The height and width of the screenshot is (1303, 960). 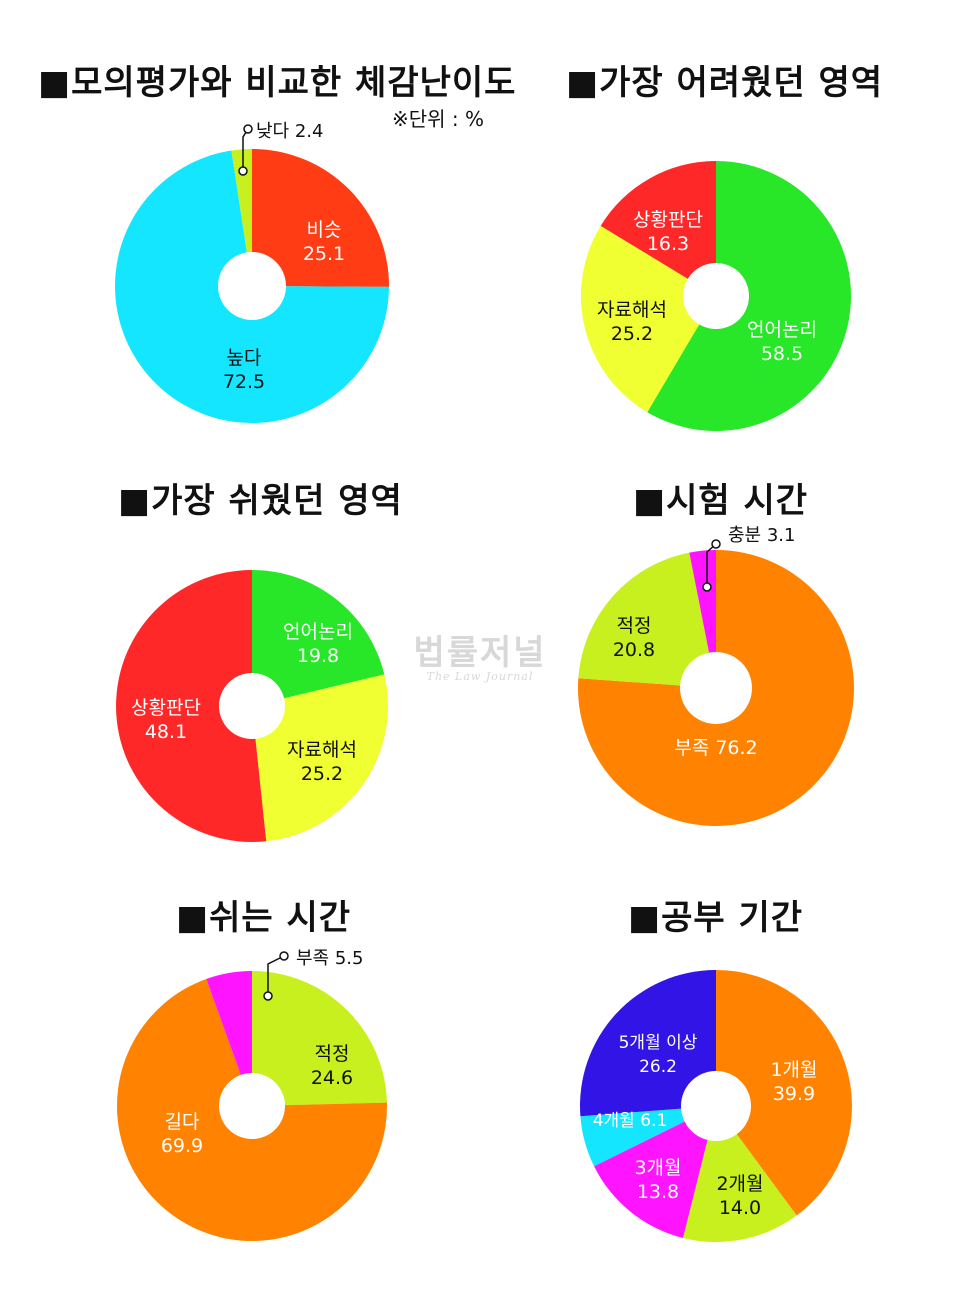 What do you see at coordinates (725, 83) in the screenshot?
I see `chart-title-hardest-area: ■가장 어려웠던 영역` at bounding box center [725, 83].